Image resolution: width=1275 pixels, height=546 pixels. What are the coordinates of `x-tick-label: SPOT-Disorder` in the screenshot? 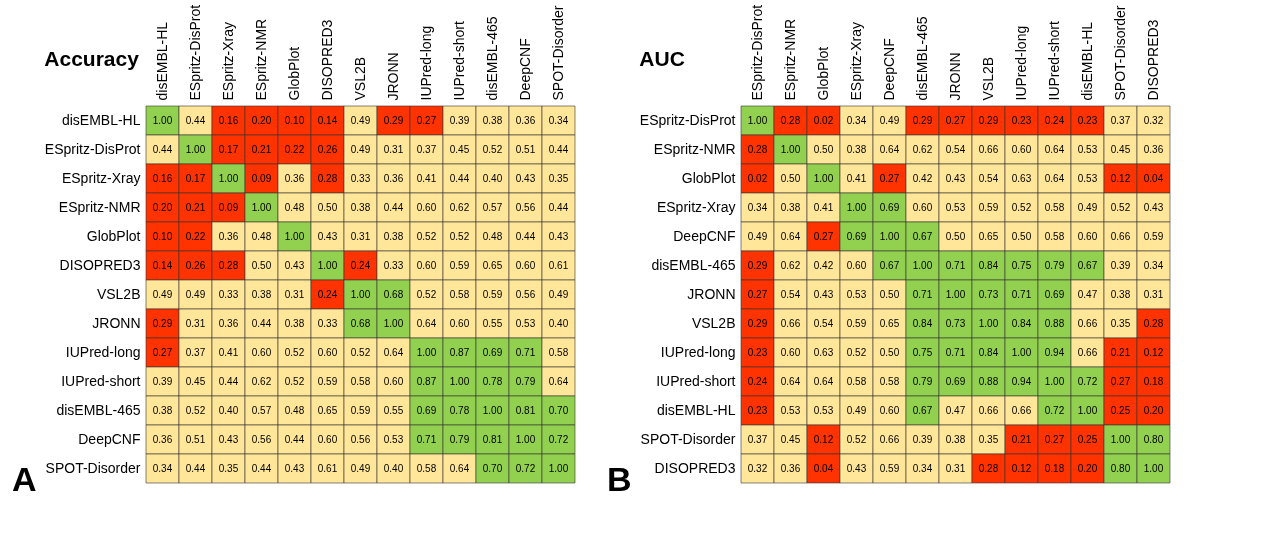 It's located at (1119, 53).